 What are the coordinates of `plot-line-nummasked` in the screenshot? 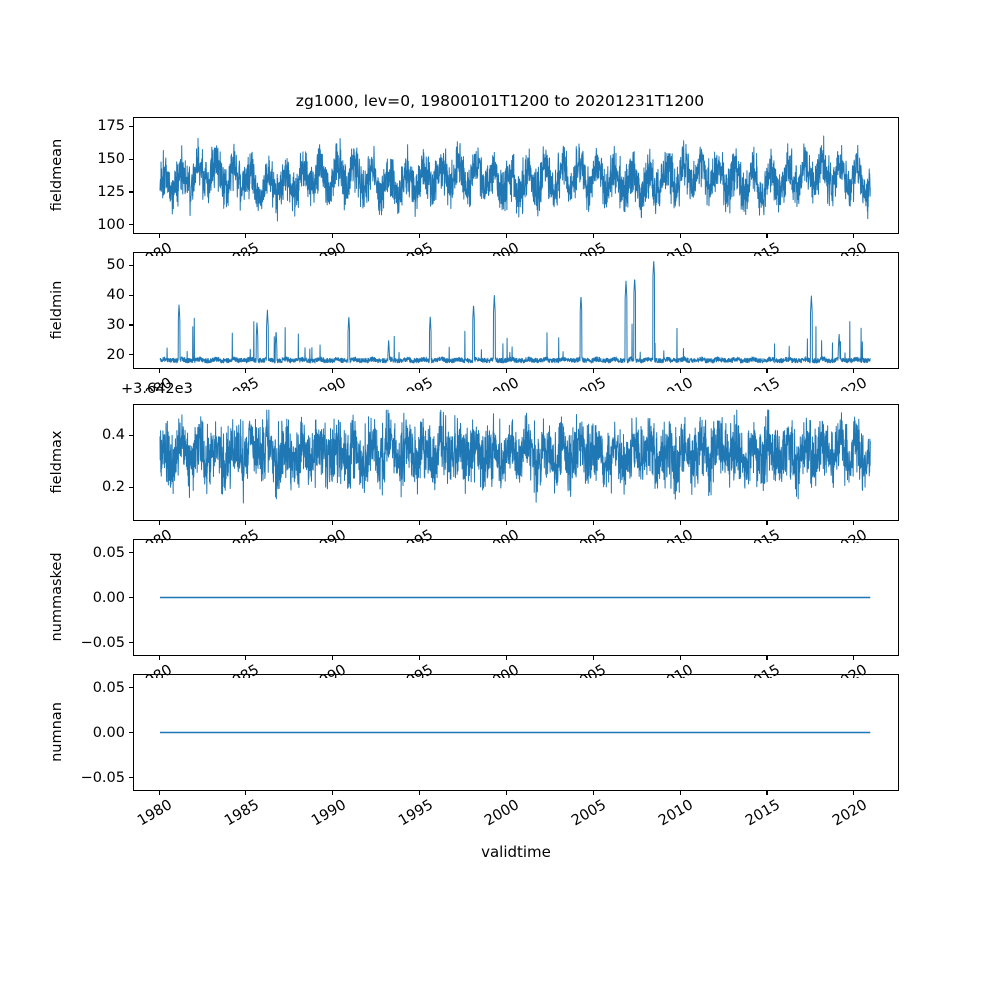 It's located at (516, 597).